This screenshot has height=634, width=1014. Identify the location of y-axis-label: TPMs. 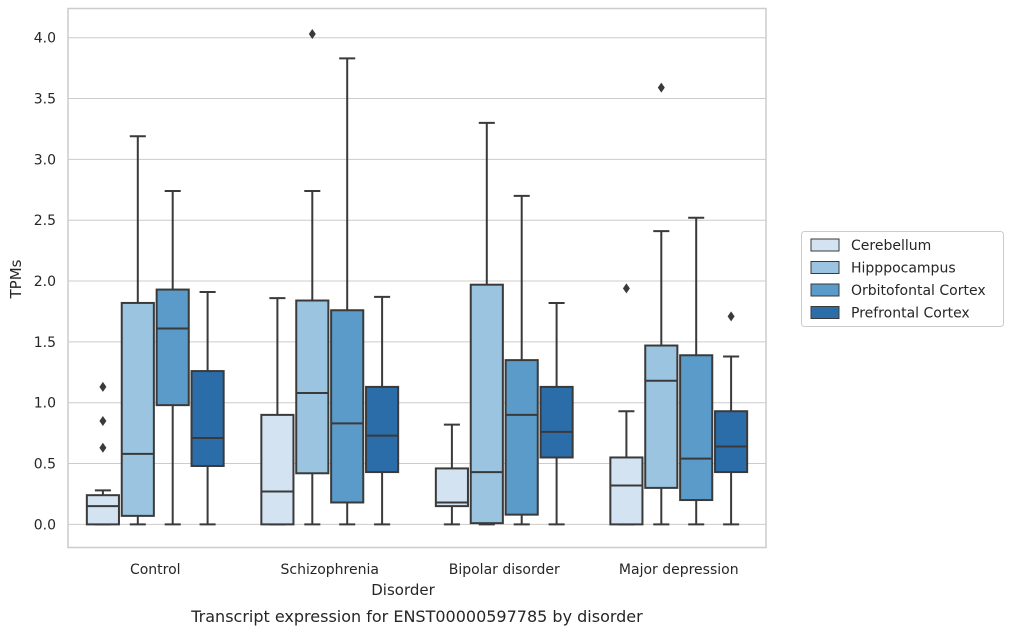
(16, 279).